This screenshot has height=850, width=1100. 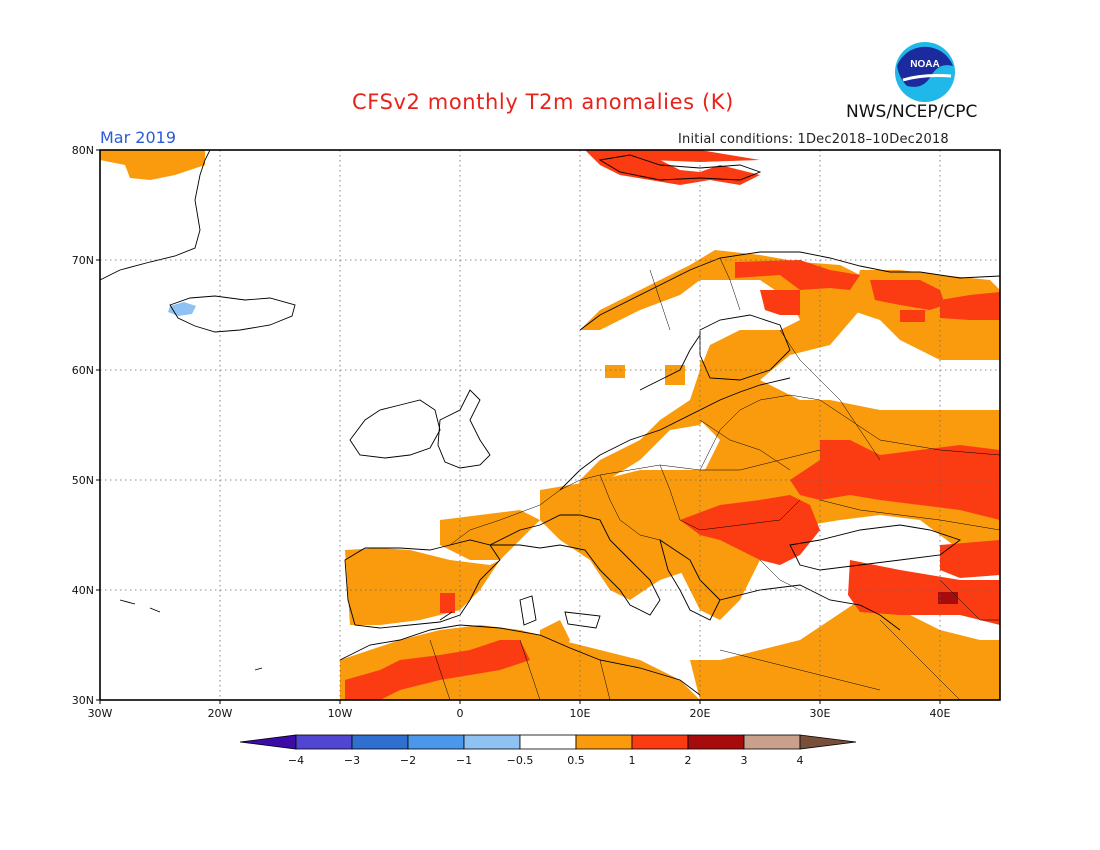 What do you see at coordinates (519, 710) in the screenshot?
I see `longitude-ticks: 30W 20W 10W 0 10E 20E 30E 40E` at bounding box center [519, 710].